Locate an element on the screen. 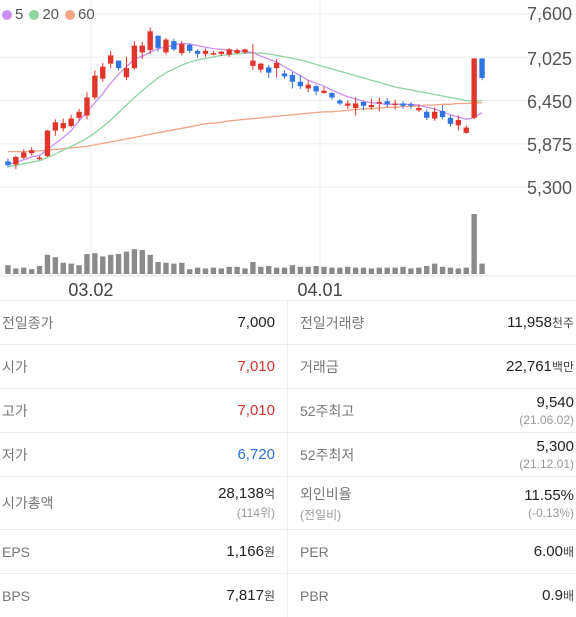 This screenshot has width=576, height=617. stat-subvalue: (21.06.02) is located at coordinates (546, 420).